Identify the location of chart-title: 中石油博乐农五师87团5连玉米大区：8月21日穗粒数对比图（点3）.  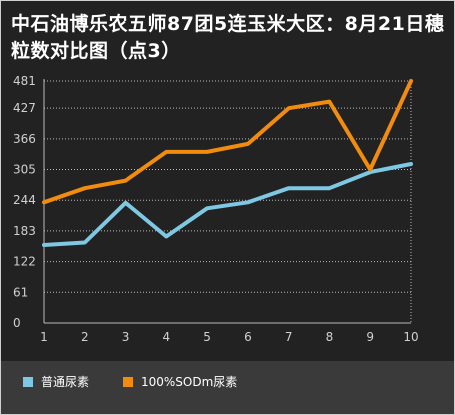
(228, 37).